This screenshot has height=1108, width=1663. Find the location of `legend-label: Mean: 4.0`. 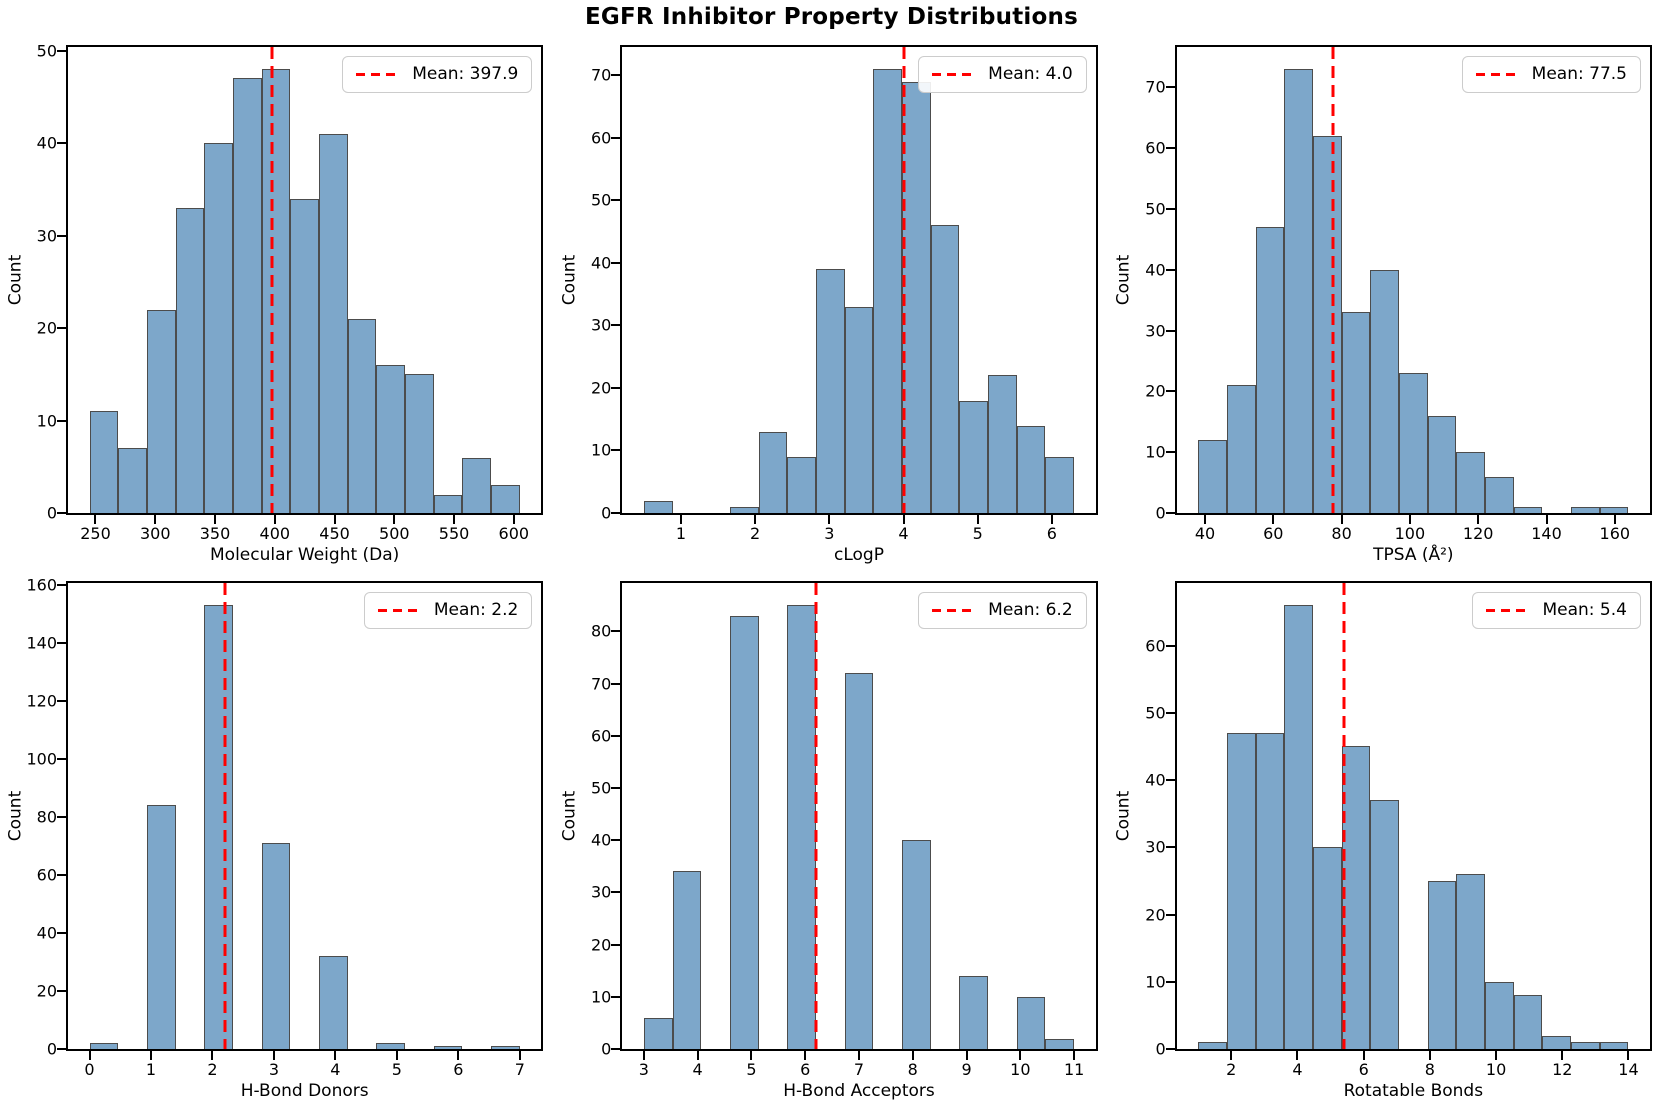

legend-label: Mean: 4.0 is located at coordinates (1030, 74).